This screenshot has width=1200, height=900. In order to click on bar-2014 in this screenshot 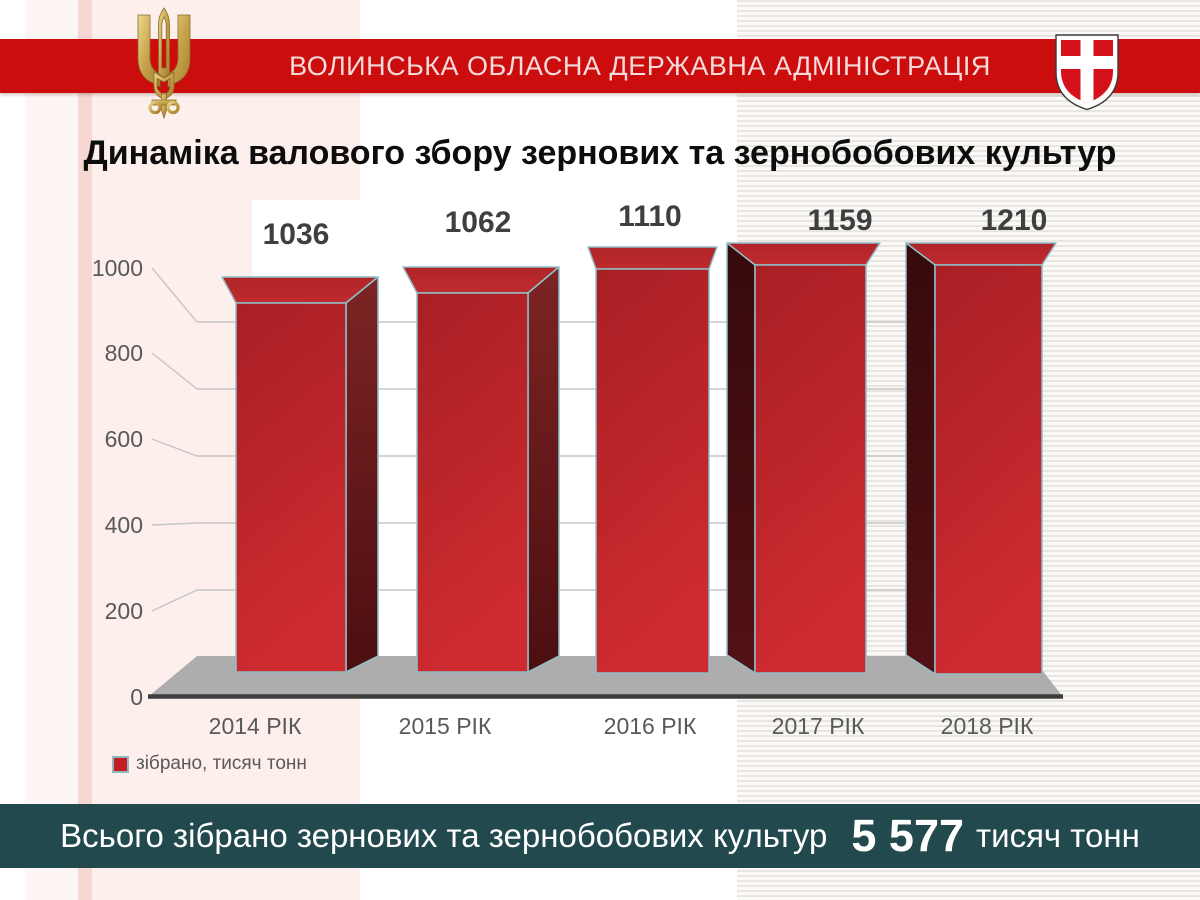, I will do `click(300, 474)`.